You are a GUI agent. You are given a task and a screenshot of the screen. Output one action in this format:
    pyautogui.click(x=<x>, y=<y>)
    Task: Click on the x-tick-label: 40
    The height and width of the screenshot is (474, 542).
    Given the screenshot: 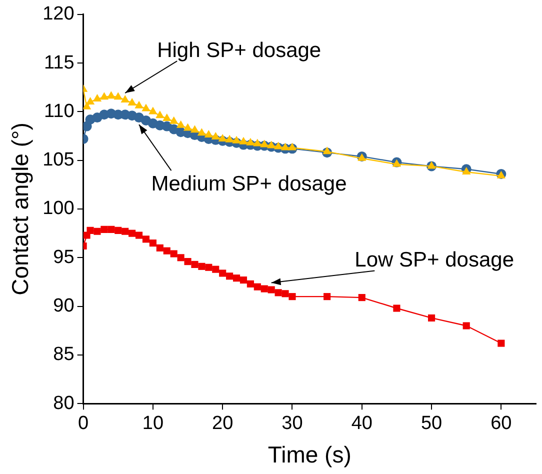 What is the action you would take?
    pyautogui.click(x=361, y=423)
    